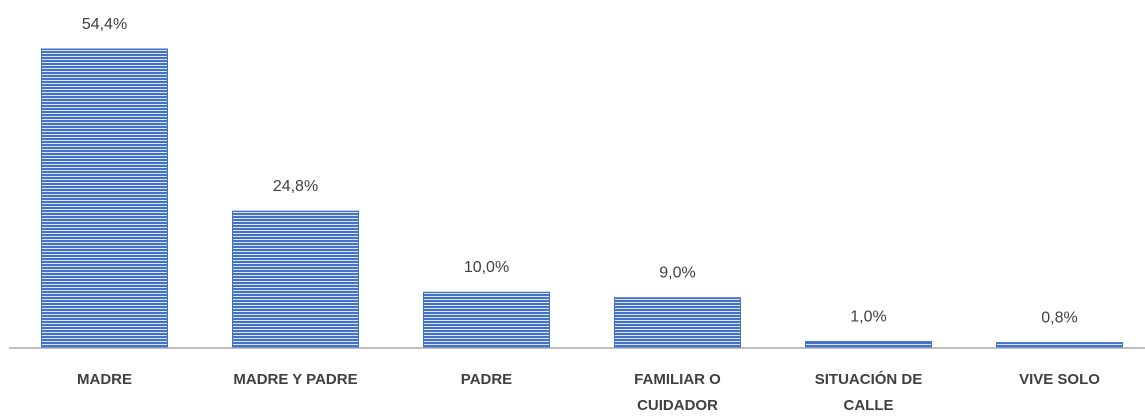  I want to click on data-label: 24,8%, so click(295, 186).